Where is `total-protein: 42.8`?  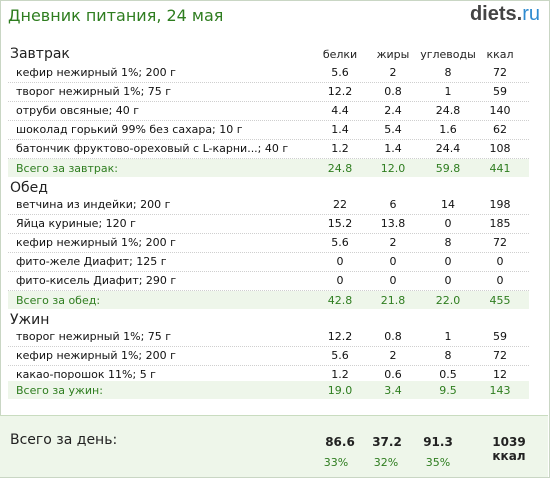 total-protein: 42.8 is located at coordinates (340, 300).